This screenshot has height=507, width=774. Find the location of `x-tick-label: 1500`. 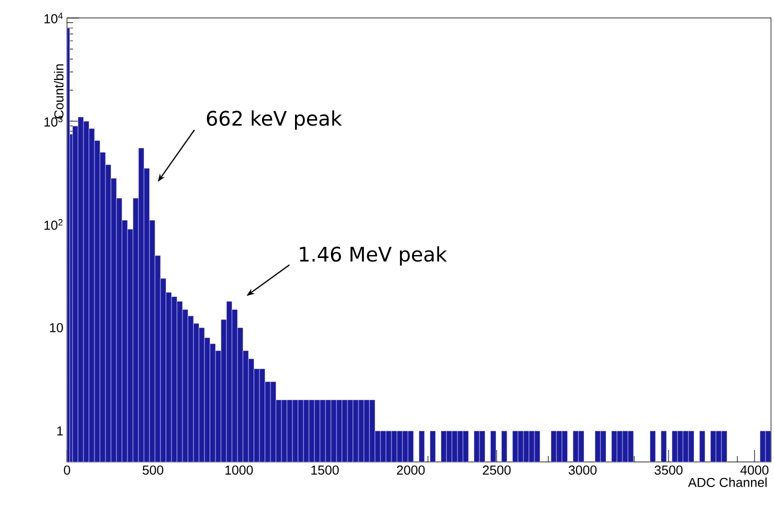

x-tick-label: 1500 is located at coordinates (325, 470).